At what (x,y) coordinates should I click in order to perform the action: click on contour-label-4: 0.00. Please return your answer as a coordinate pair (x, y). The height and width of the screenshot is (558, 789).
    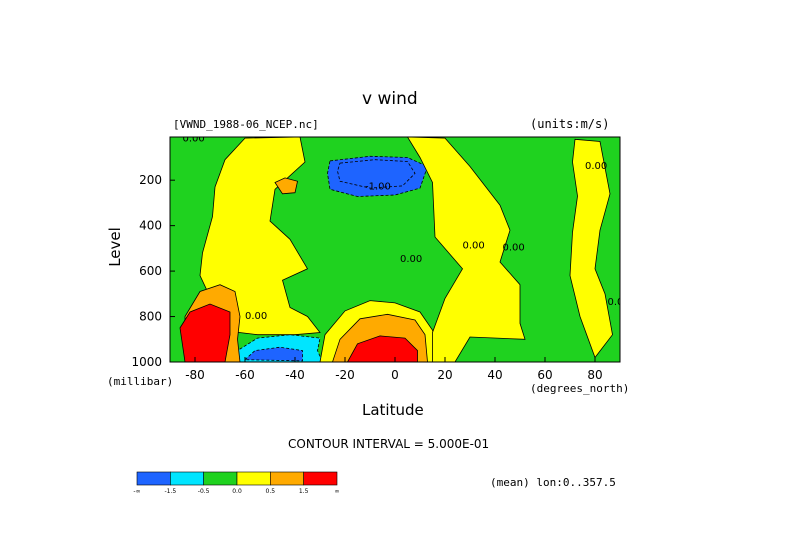
    Looking at the image, I should click on (474, 245).